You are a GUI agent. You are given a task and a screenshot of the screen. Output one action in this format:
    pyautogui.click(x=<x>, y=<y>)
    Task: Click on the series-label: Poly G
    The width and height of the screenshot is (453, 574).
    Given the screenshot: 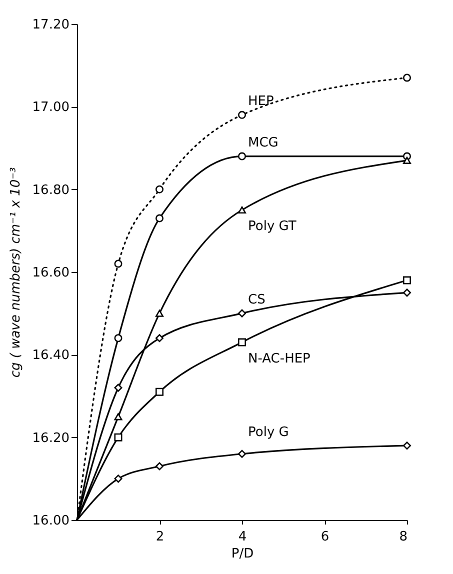 What is the action you would take?
    pyautogui.click(x=268, y=432)
    